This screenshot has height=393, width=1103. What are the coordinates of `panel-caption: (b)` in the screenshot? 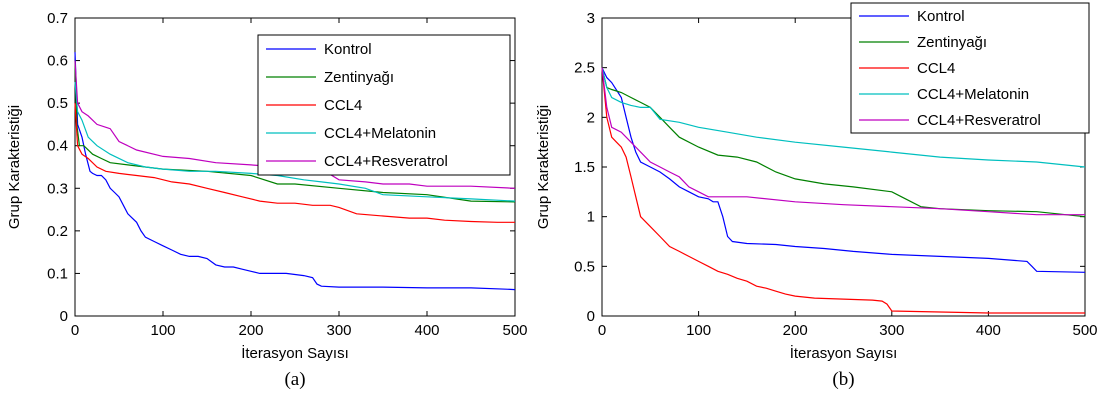 It's located at (843, 379).